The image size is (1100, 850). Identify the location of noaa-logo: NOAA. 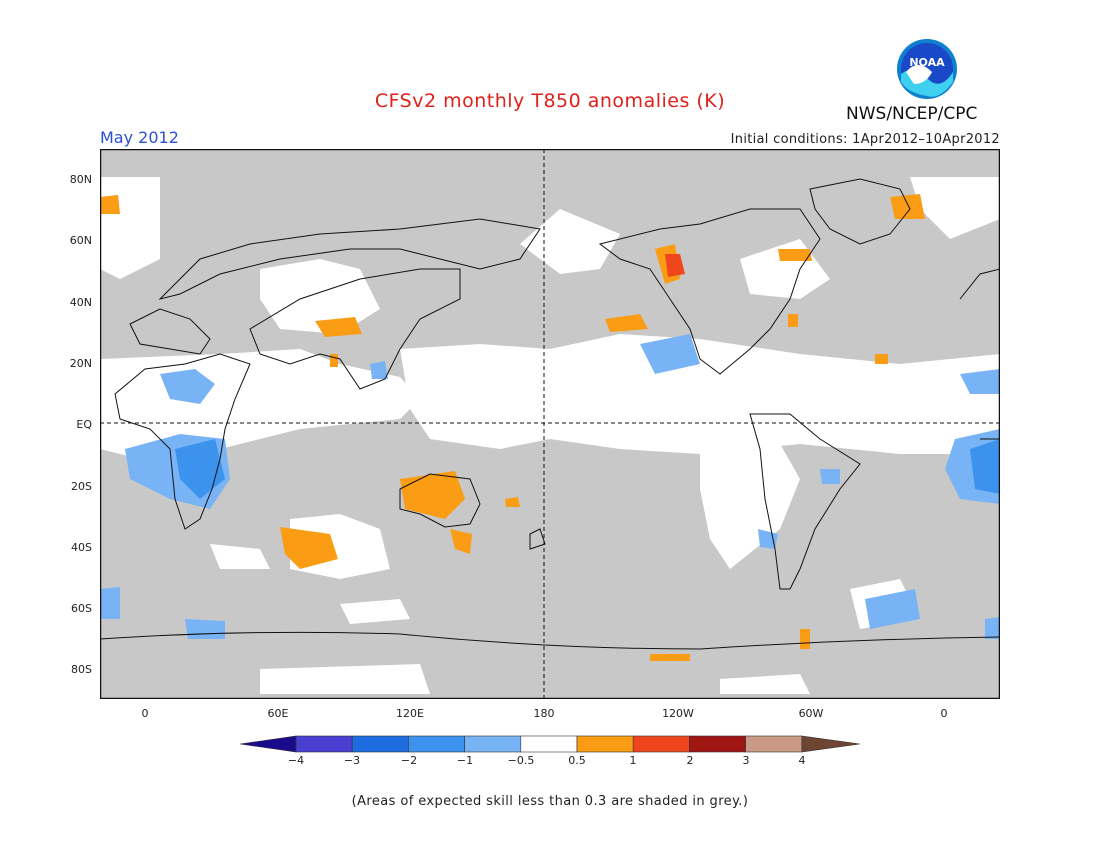
(927, 69).